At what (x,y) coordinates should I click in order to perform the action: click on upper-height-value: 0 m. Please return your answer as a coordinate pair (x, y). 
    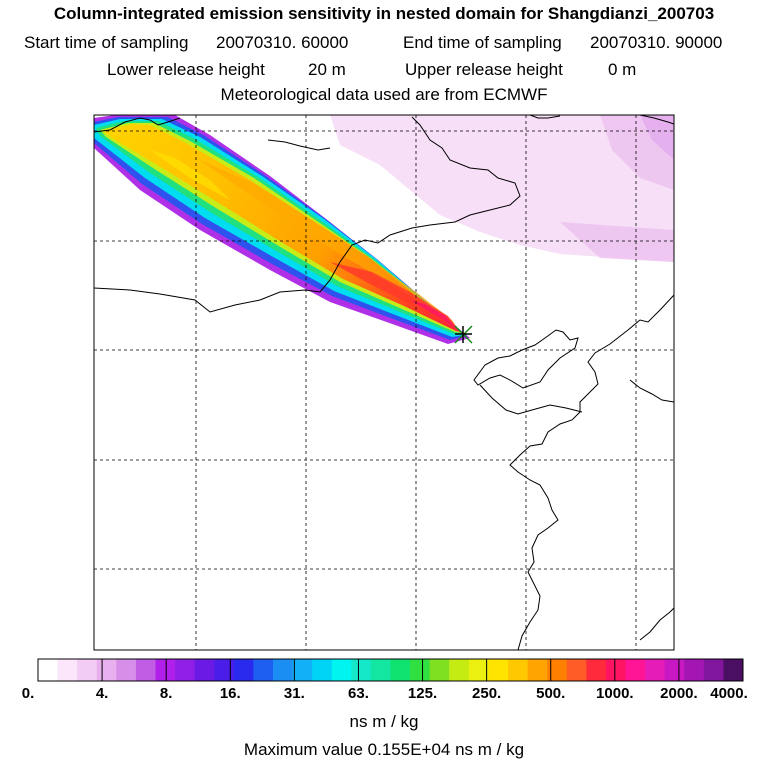
    Looking at the image, I should click on (622, 69).